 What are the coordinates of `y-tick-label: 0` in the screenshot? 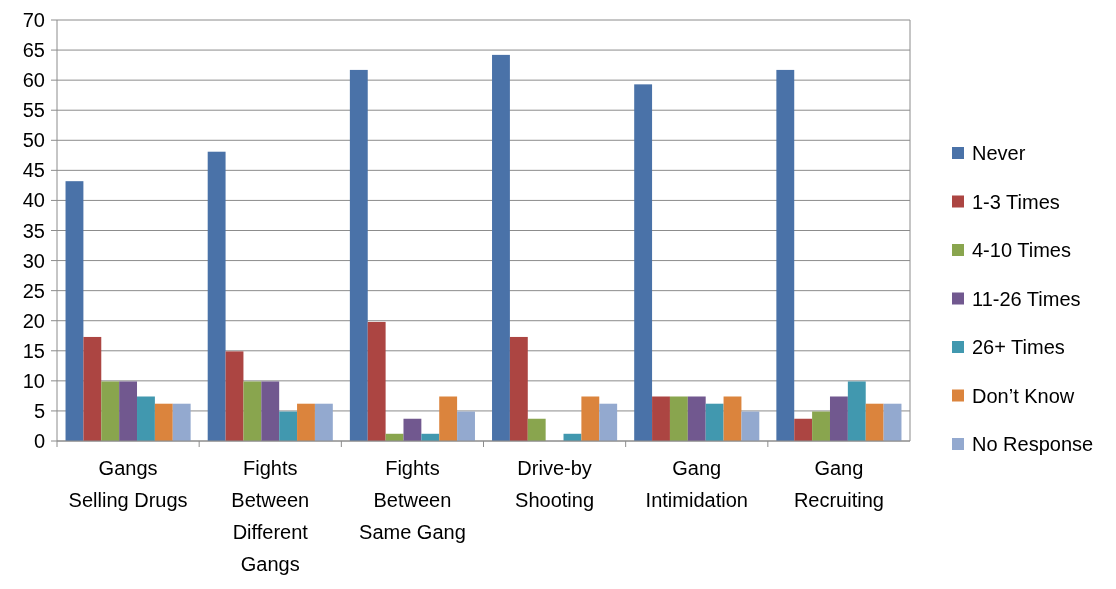 It's located at (39, 441).